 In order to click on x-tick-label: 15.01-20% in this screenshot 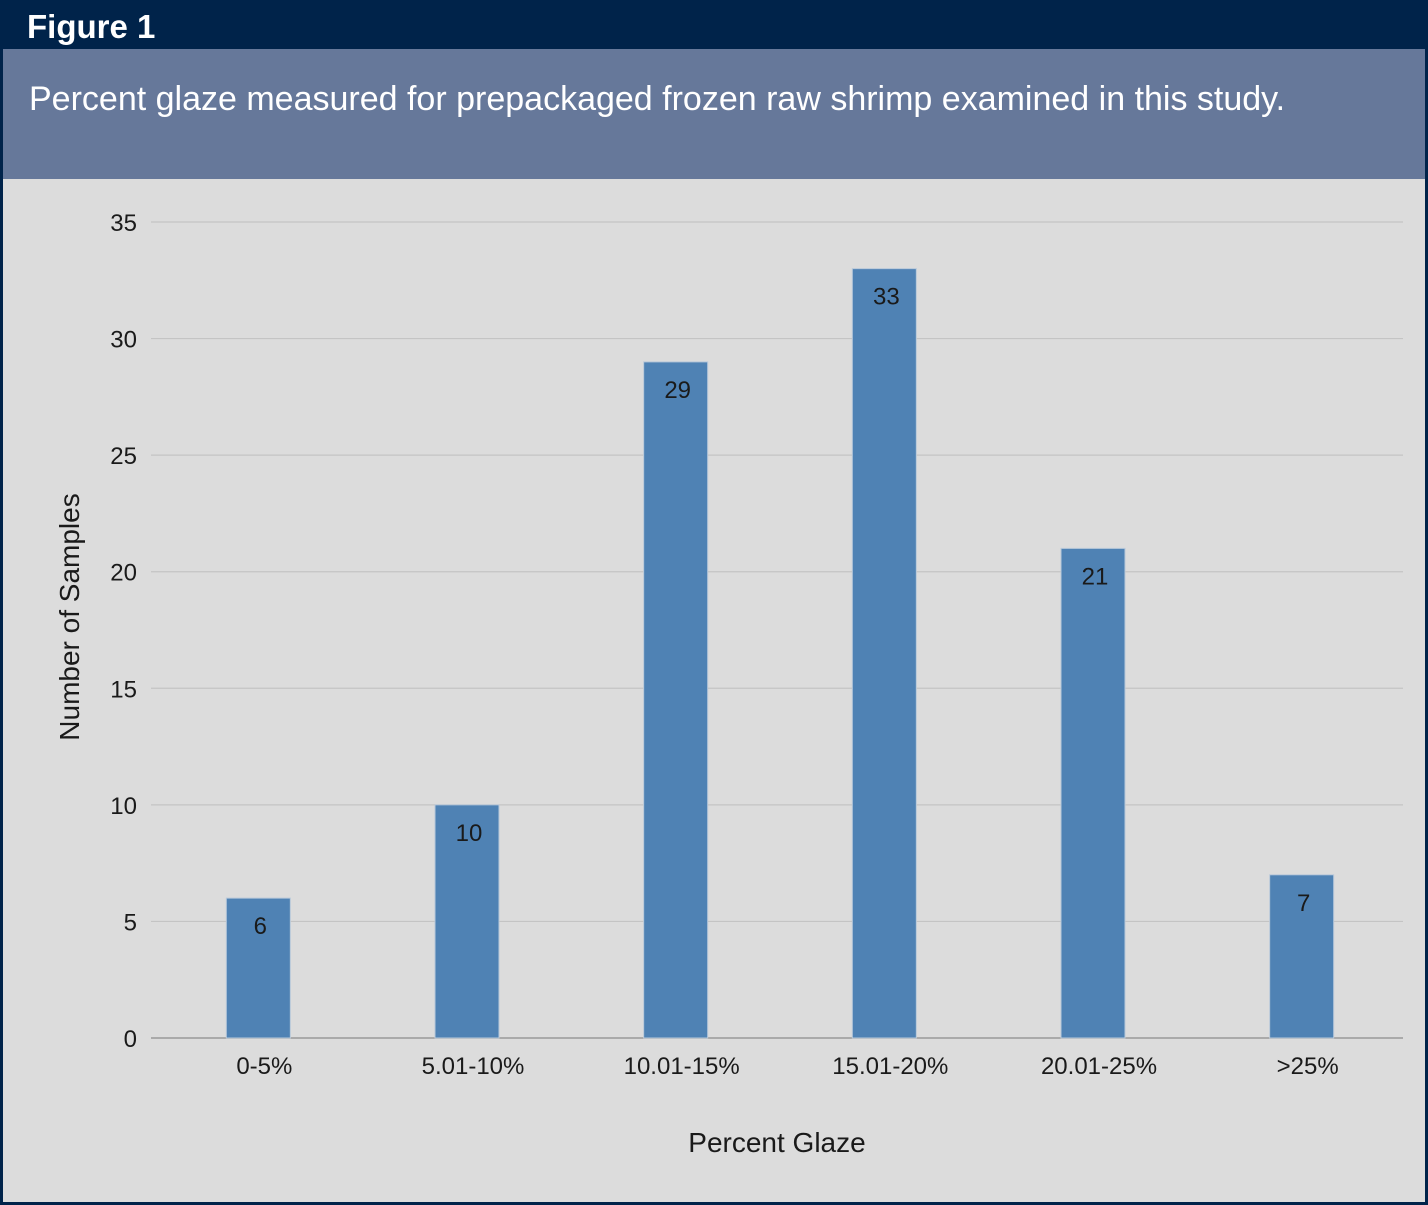, I will do `click(890, 1066)`.